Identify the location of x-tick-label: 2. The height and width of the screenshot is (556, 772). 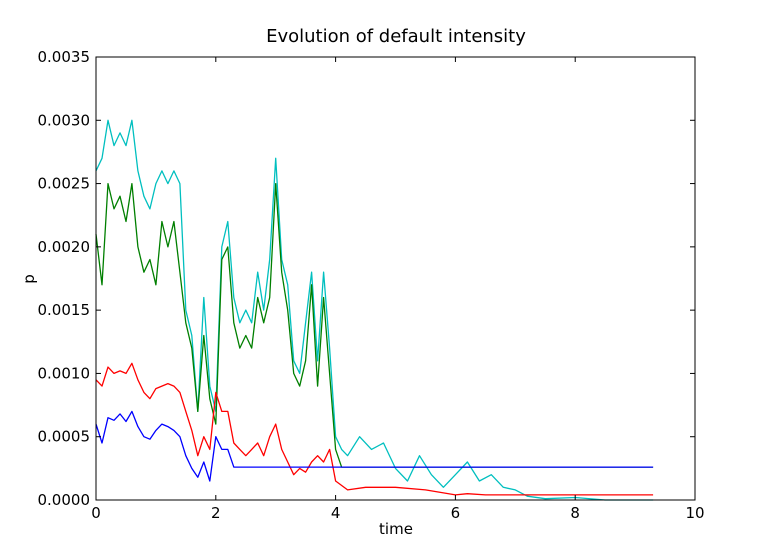
(216, 513).